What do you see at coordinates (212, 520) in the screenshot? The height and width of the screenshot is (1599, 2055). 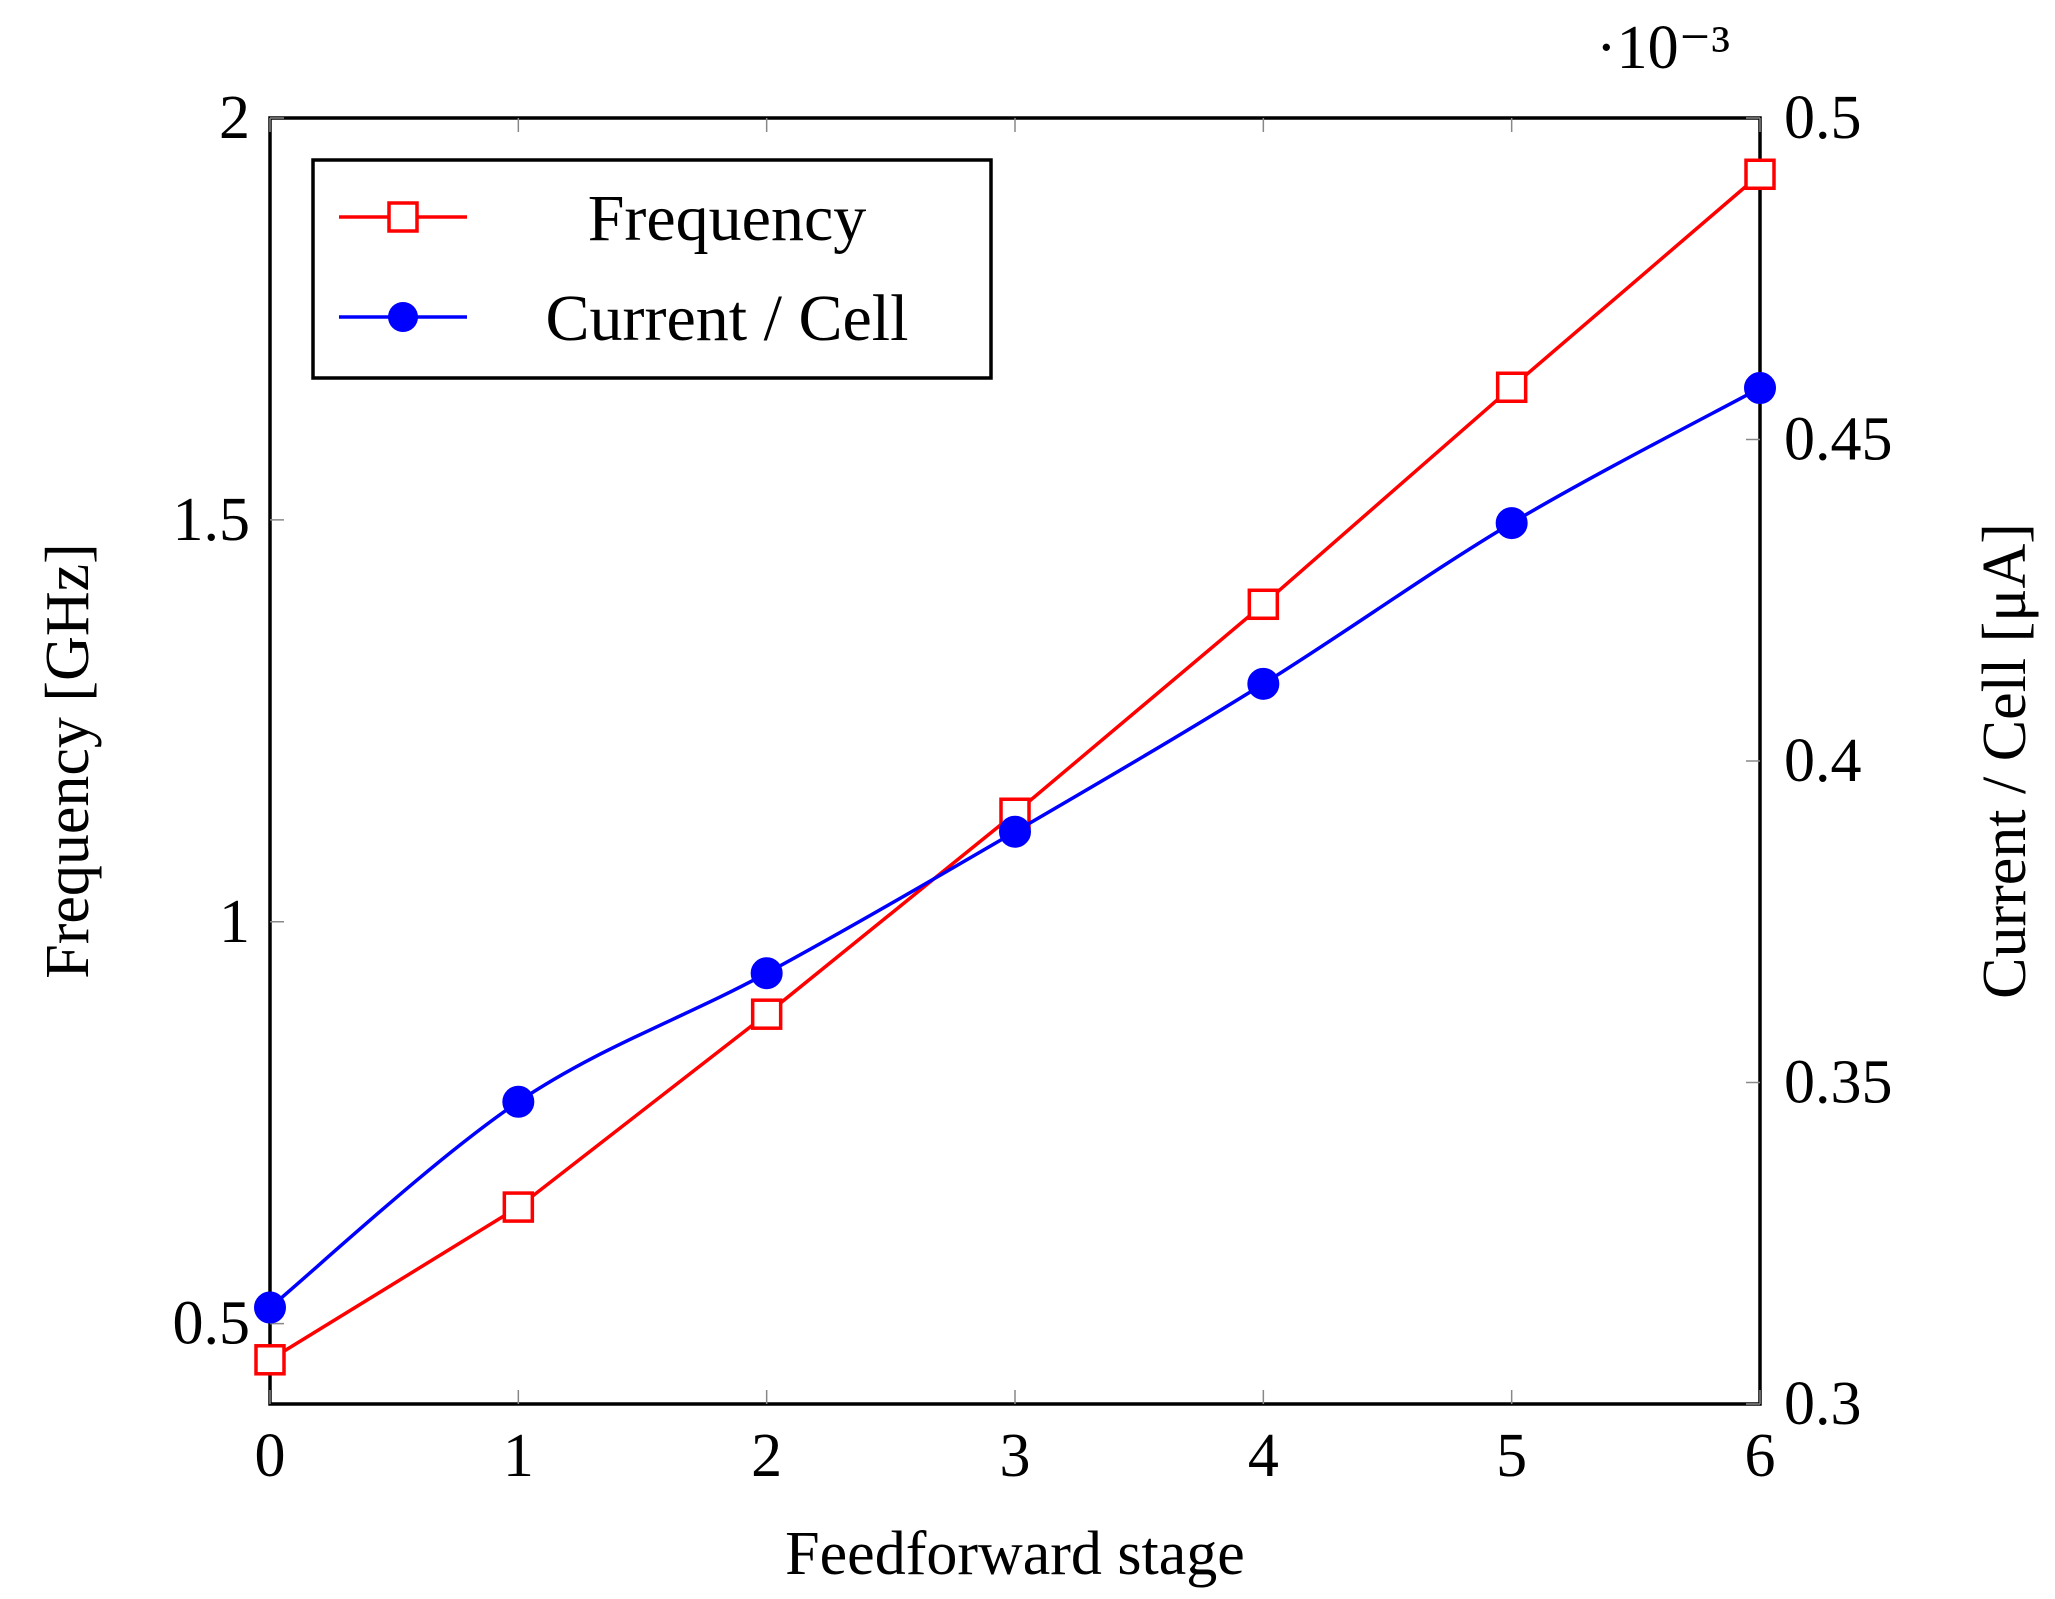 I see `left-y-tick-label: 1.5` at bounding box center [212, 520].